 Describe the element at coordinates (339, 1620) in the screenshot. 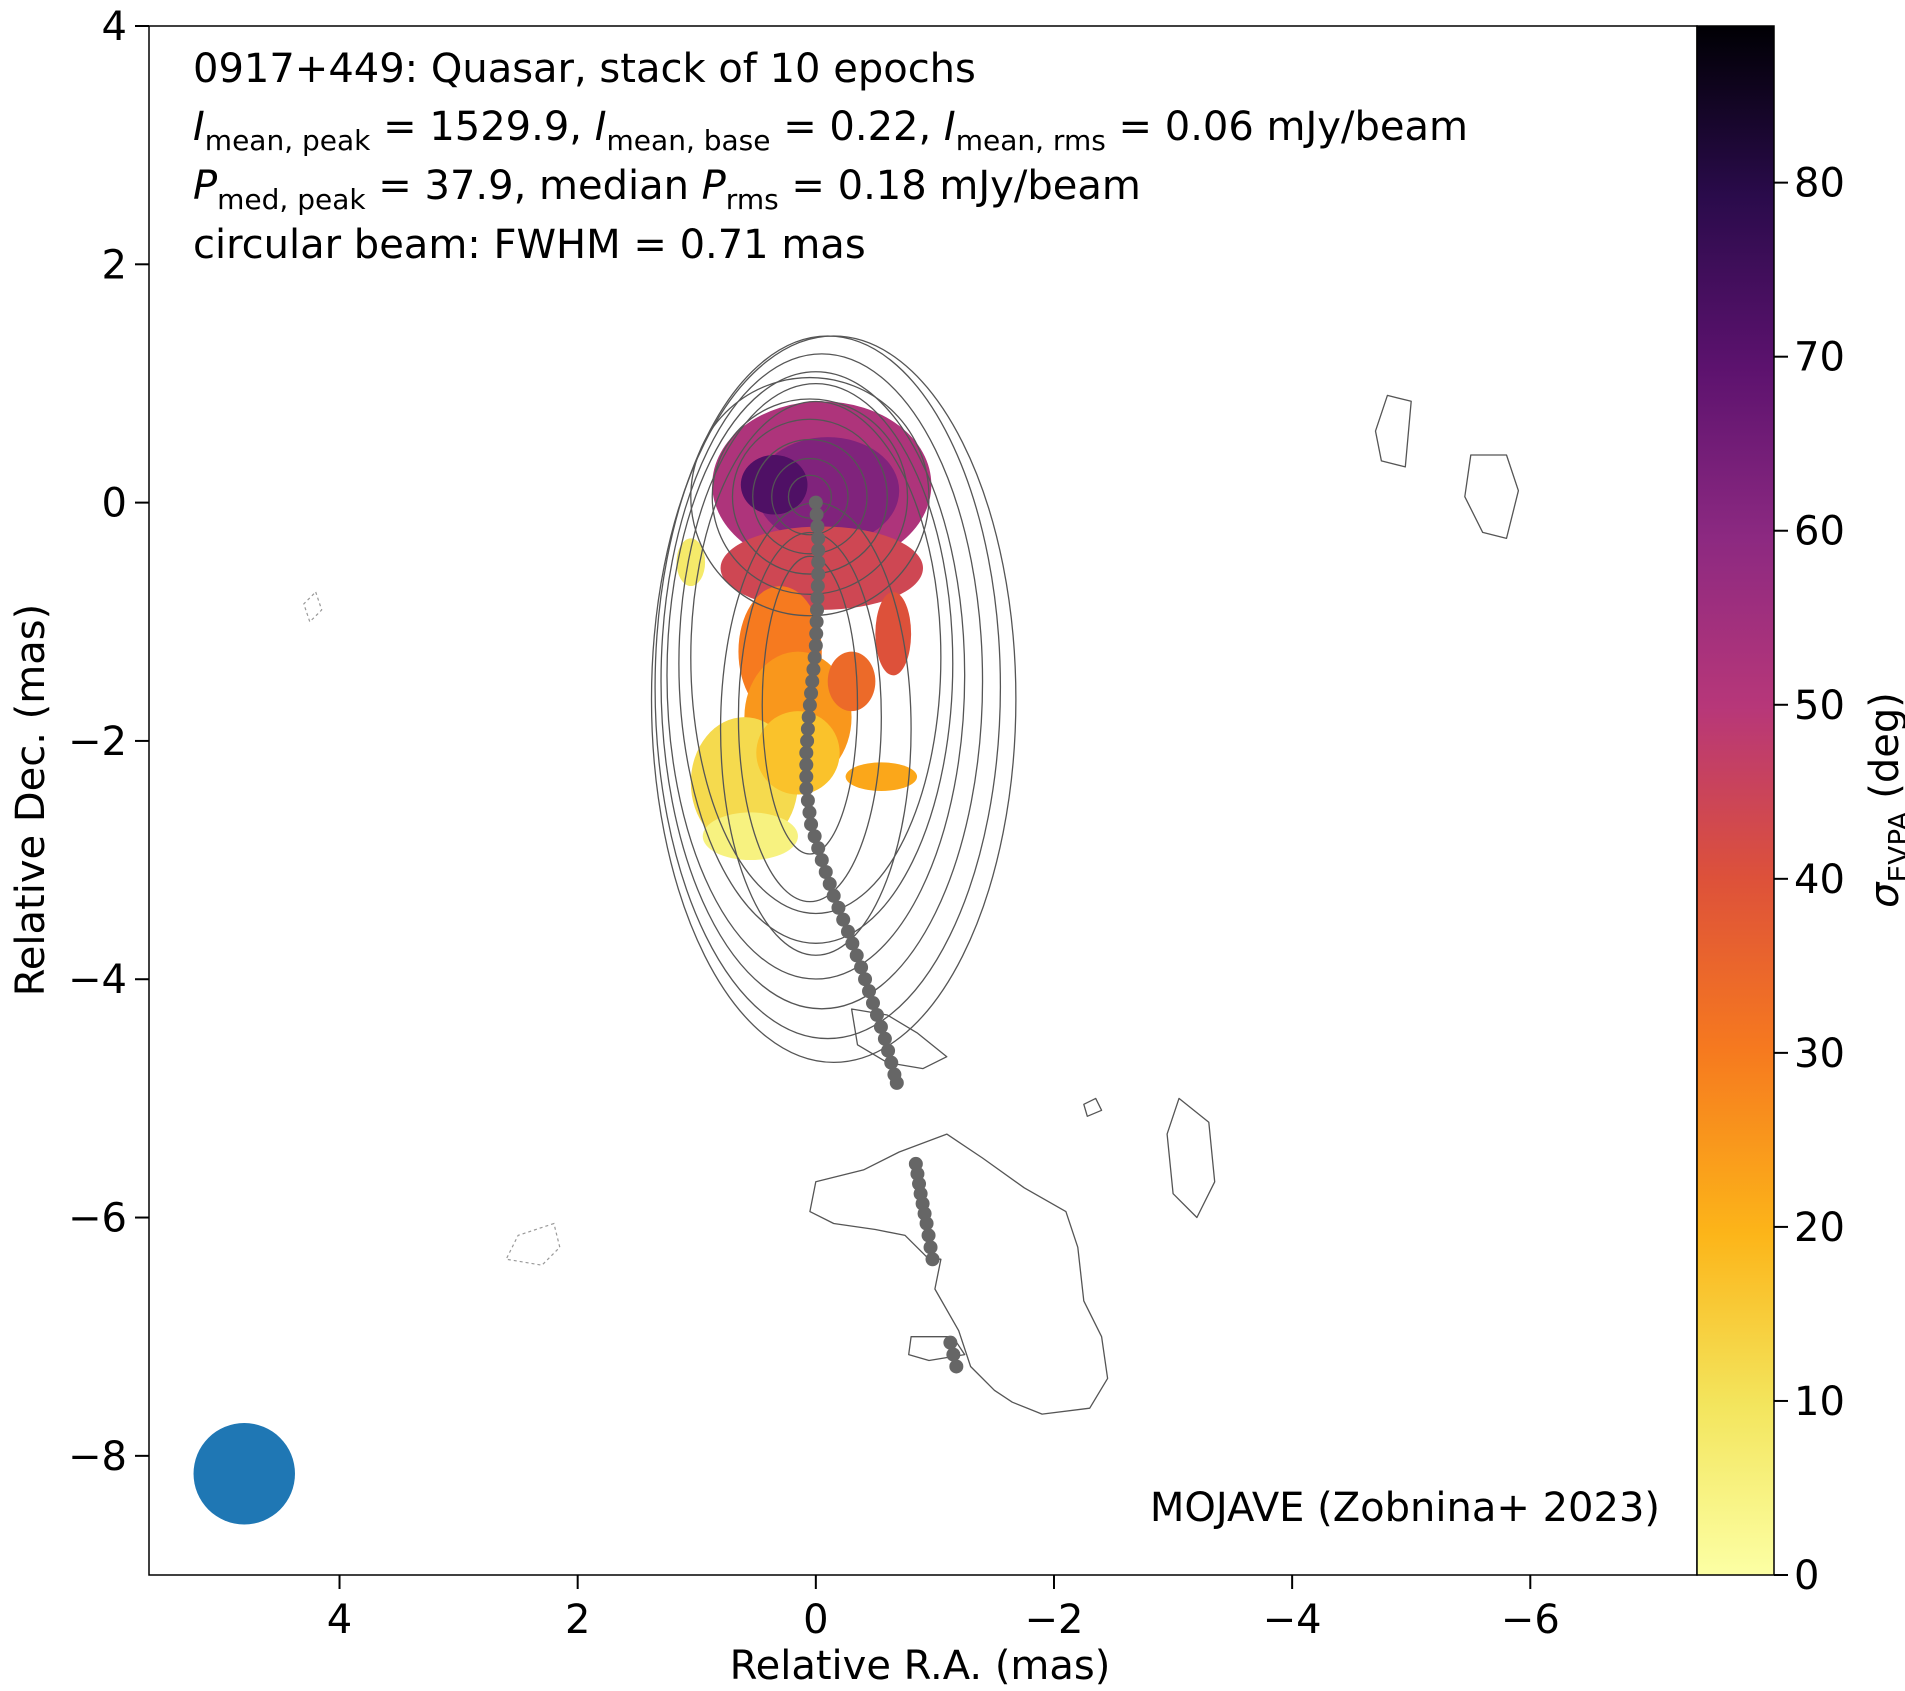

I see `x-tick-label-0: 4` at that location.